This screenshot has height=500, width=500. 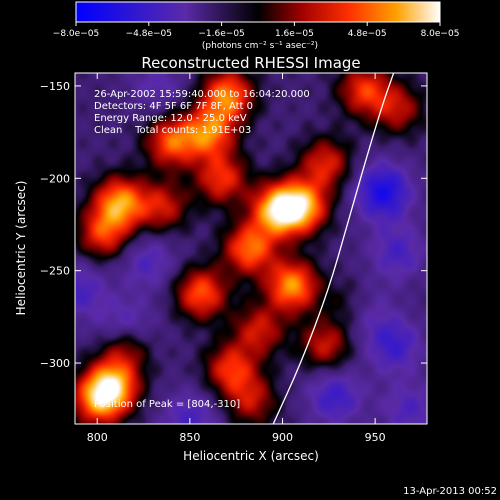 What do you see at coordinates (167, 404) in the screenshot?
I see `annotation-peak-position: Position of Peak = [804,-310]` at bounding box center [167, 404].